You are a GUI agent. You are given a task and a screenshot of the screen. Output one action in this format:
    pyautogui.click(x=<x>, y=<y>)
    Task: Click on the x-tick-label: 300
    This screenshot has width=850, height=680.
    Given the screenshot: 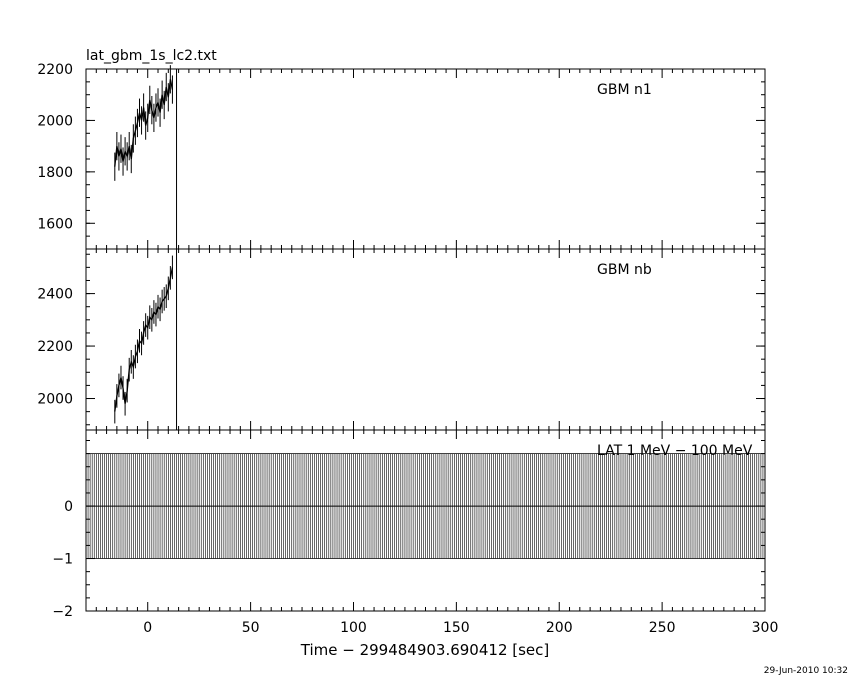 What is the action you would take?
    pyautogui.click(x=765, y=628)
    